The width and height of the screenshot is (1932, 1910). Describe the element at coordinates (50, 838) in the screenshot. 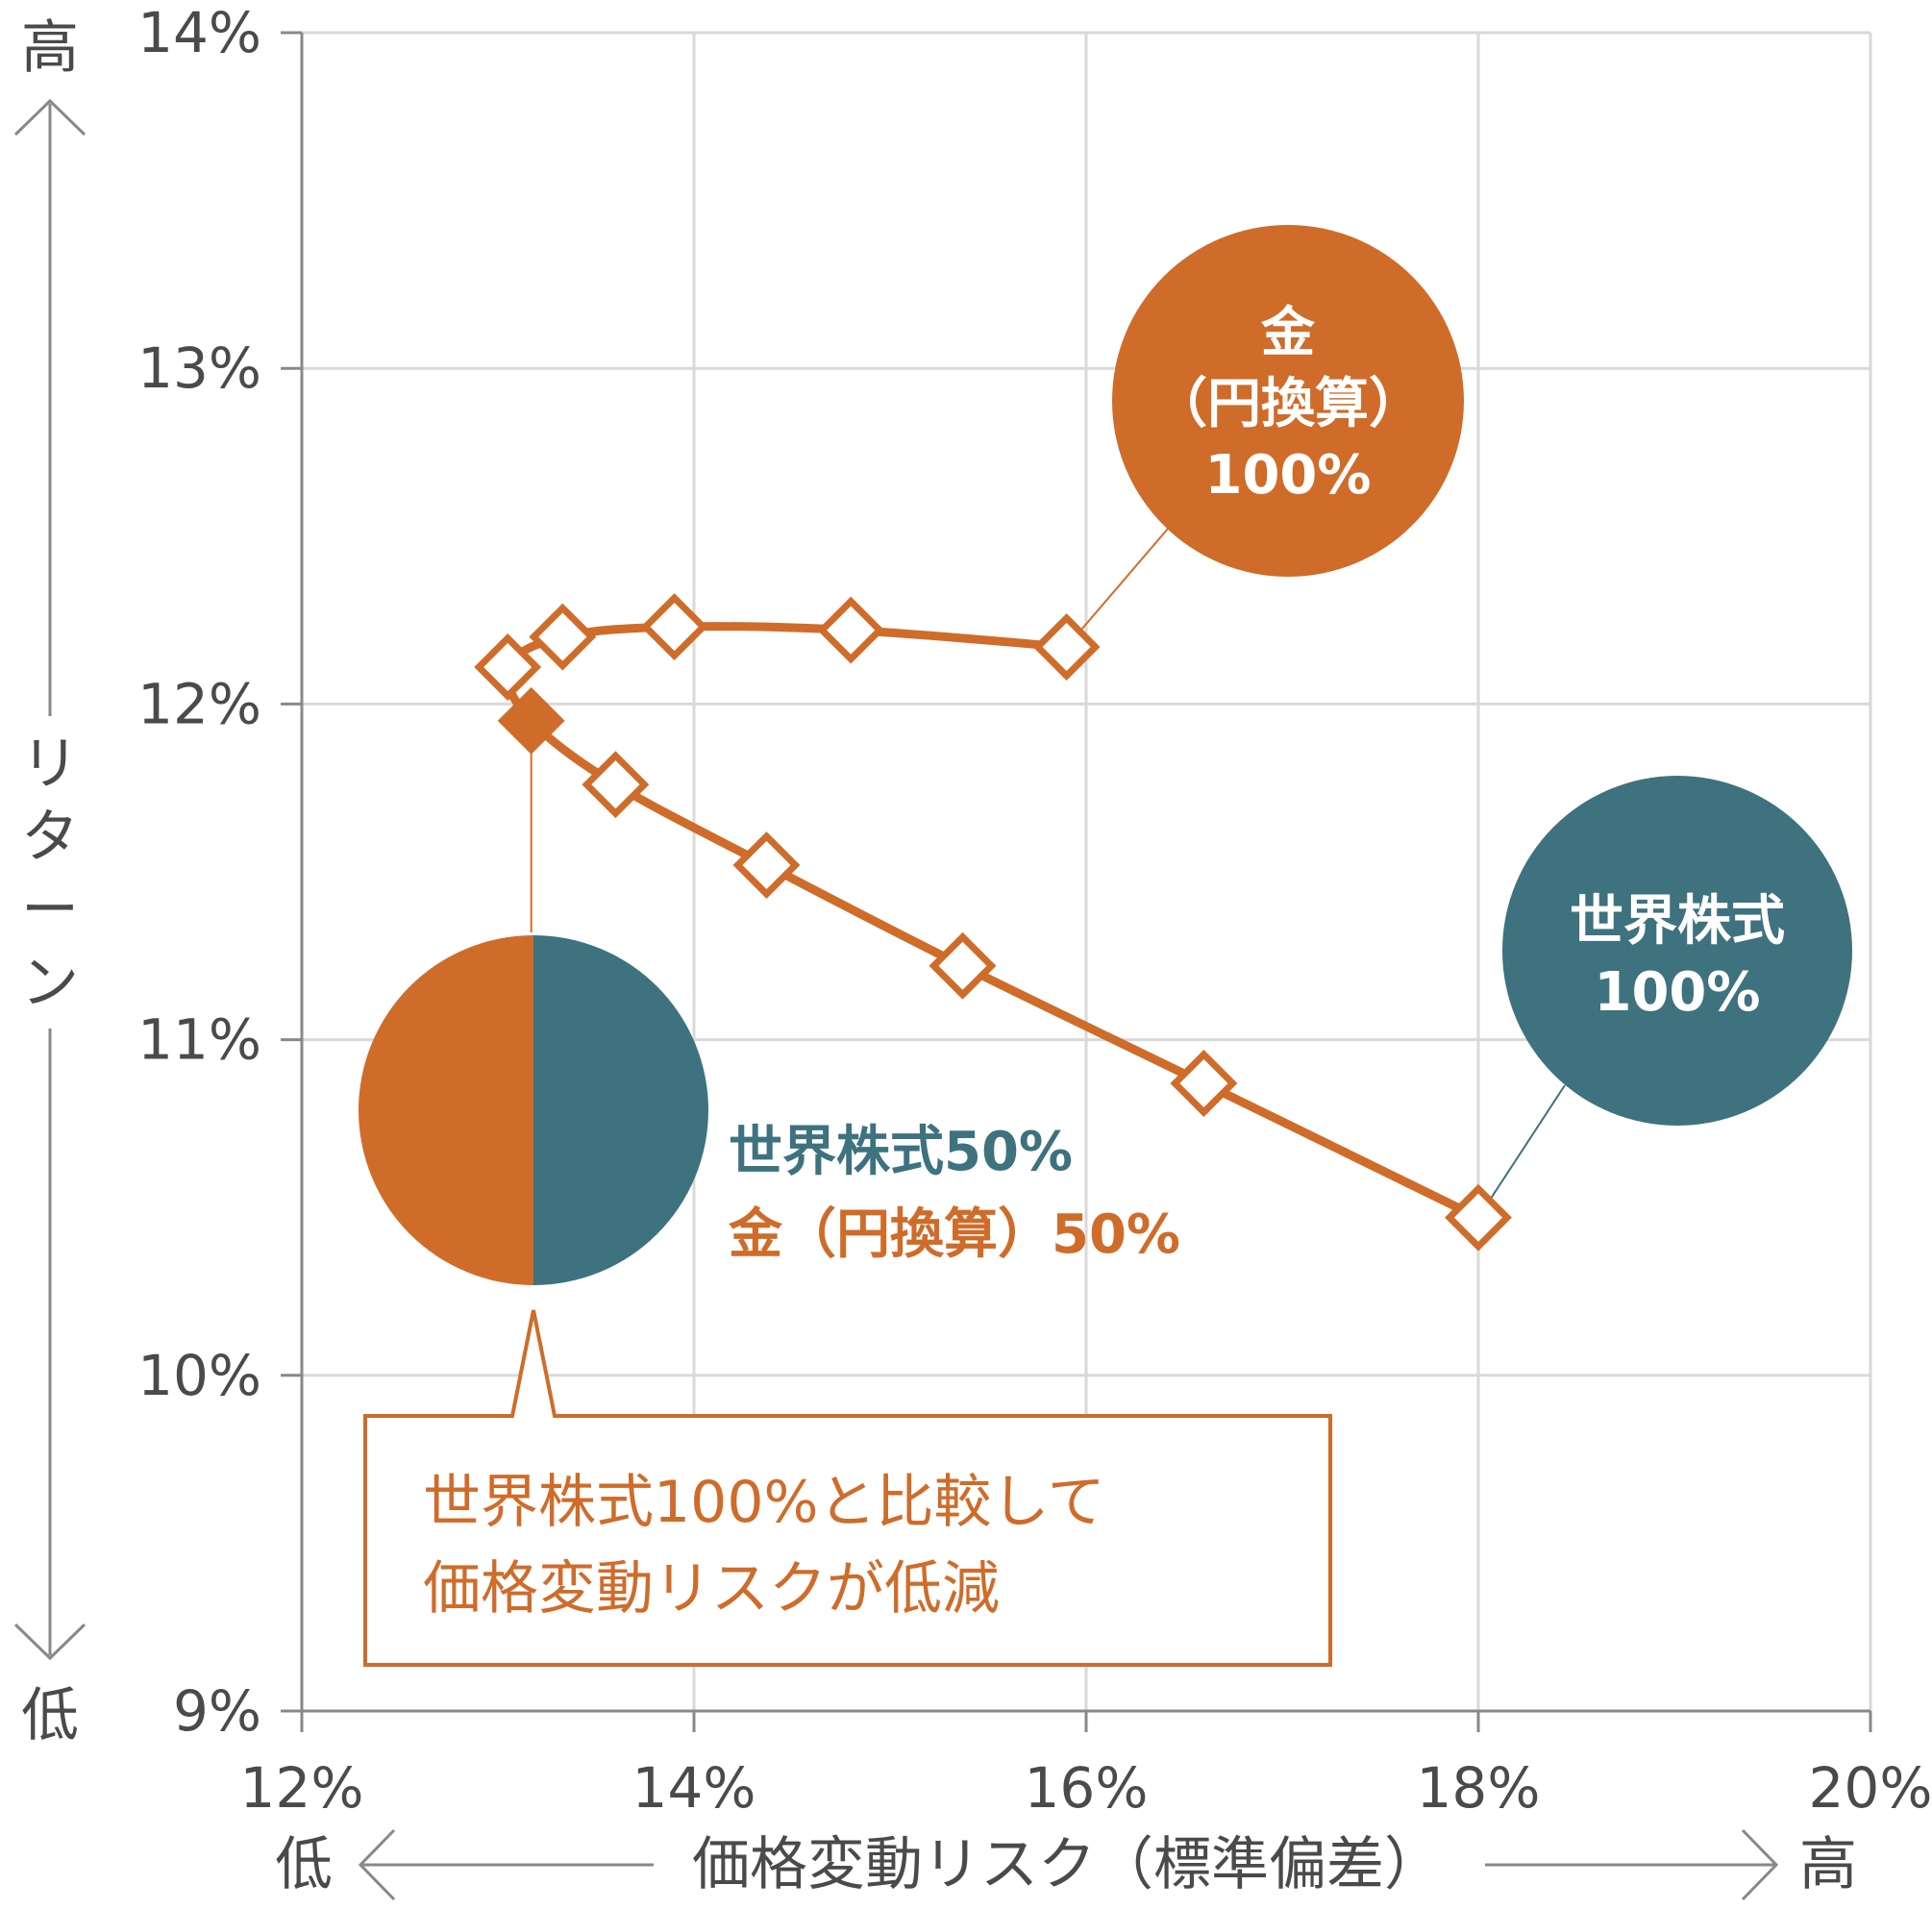

I see `y-axis-label-char: タ` at that location.